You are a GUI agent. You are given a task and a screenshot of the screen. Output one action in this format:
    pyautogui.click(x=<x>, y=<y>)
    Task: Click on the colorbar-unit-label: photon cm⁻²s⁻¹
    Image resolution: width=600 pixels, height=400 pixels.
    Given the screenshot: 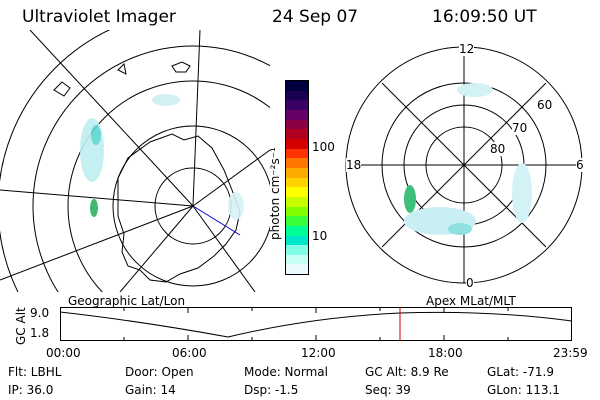 What is the action you would take?
    pyautogui.click(x=275, y=193)
    